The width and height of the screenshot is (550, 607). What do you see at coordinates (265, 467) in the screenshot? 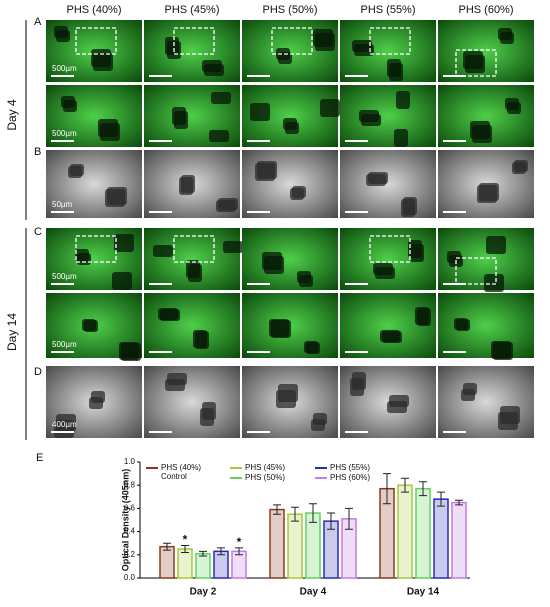
I see `legend-label: PHS (45%)` at bounding box center [265, 467].